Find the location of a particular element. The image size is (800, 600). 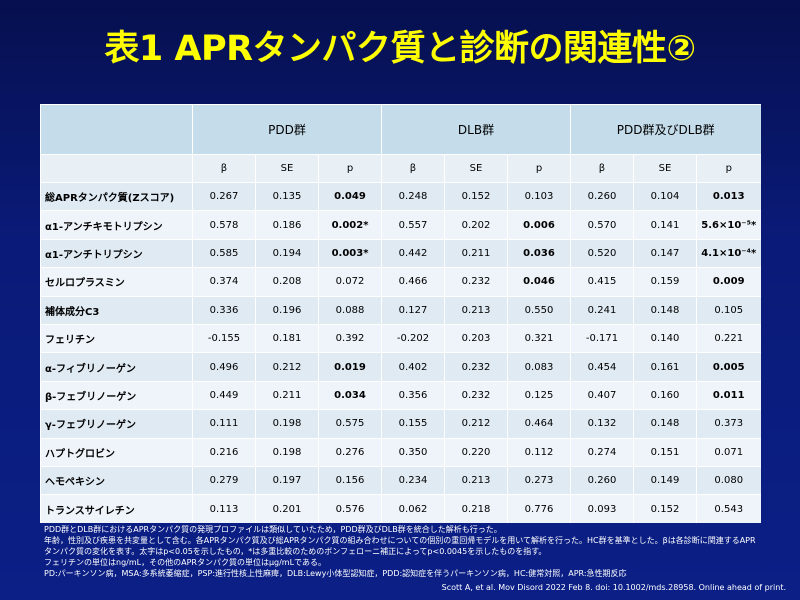

table-cell: 0.186 is located at coordinates (287, 225).